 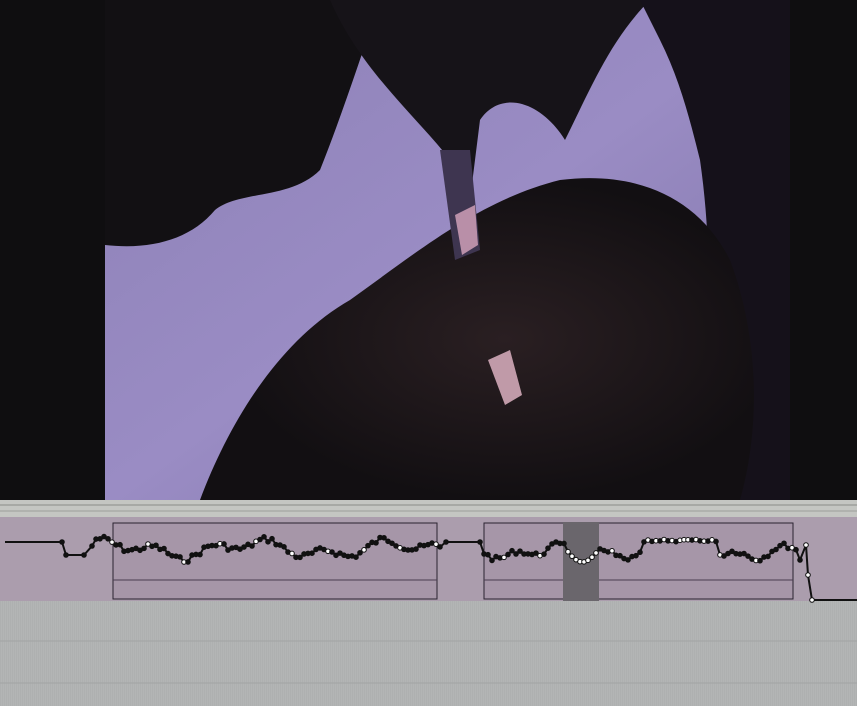 I want to click on timeline-ruler, so click(x=428, y=508).